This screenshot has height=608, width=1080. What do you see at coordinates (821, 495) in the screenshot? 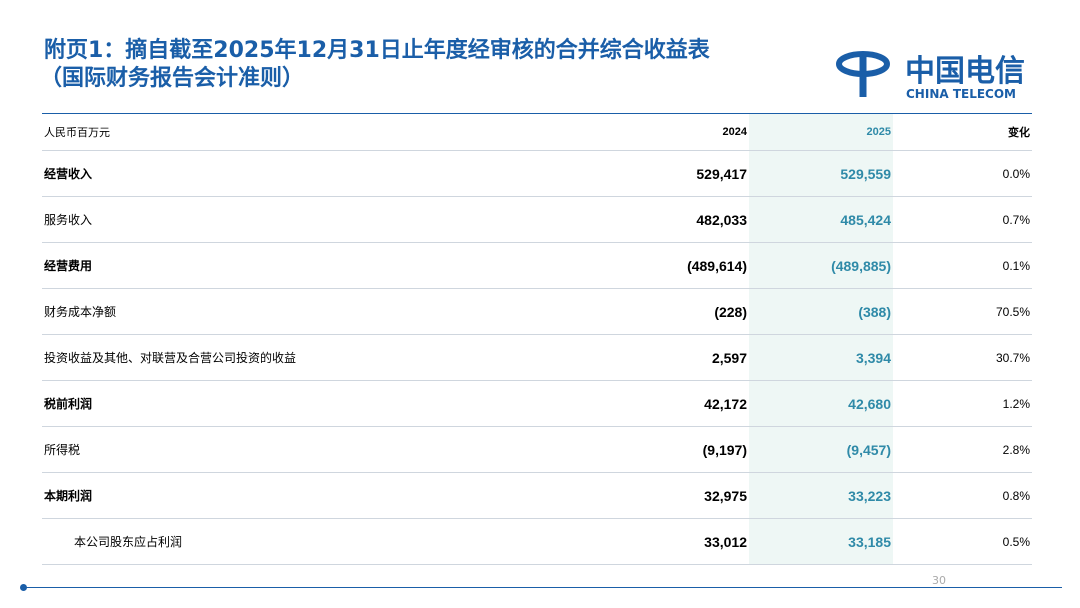
I see `cell: 33,223` at bounding box center [821, 495].